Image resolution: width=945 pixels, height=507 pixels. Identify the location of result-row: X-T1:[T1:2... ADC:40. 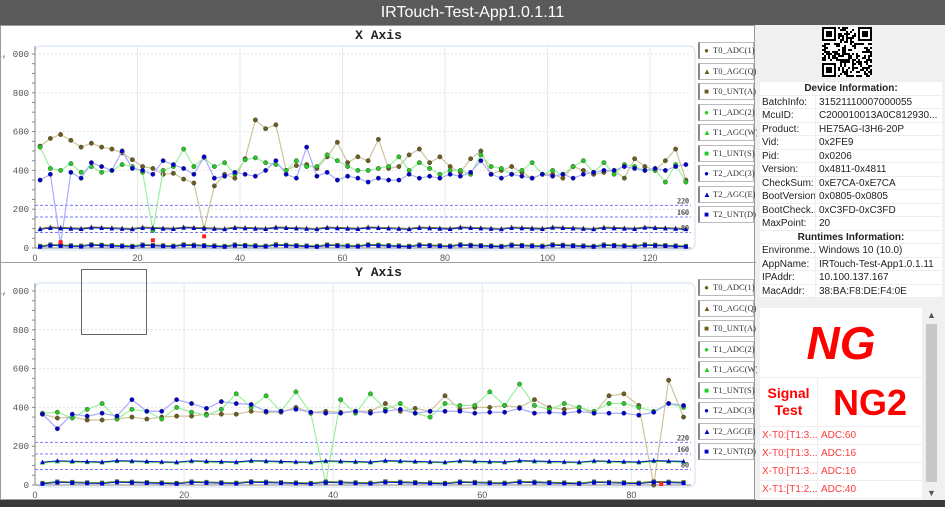
(841, 490).